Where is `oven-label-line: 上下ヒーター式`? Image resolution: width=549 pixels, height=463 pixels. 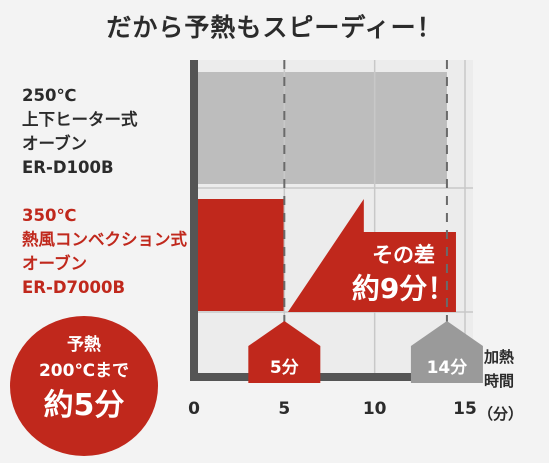 oven-label-line: 上下ヒーター式 is located at coordinates (80, 119).